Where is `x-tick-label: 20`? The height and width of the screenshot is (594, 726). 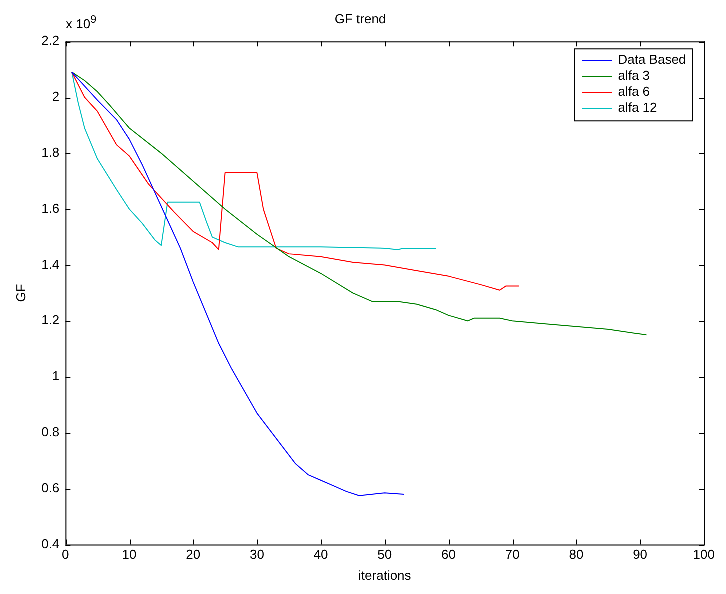 x-tick-label: 20 is located at coordinates (193, 554).